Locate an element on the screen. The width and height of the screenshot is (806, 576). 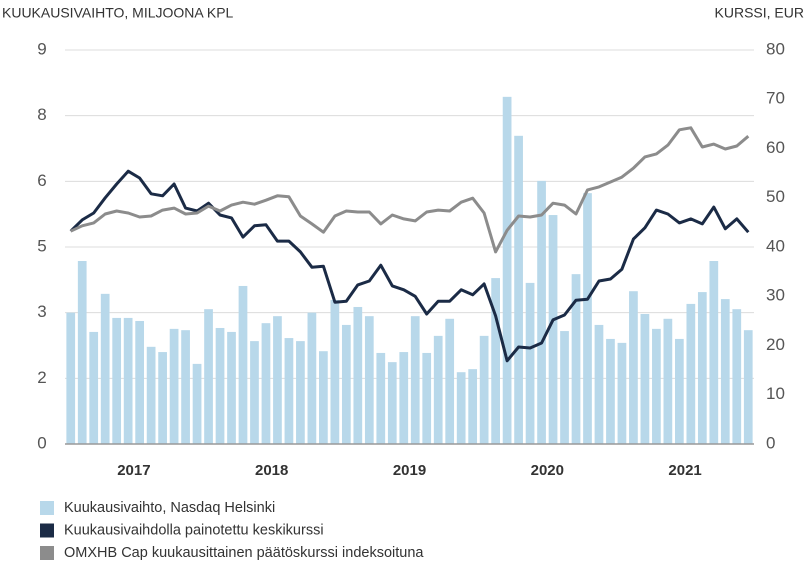
y2-tick-label: 0 is located at coordinates (770, 442).